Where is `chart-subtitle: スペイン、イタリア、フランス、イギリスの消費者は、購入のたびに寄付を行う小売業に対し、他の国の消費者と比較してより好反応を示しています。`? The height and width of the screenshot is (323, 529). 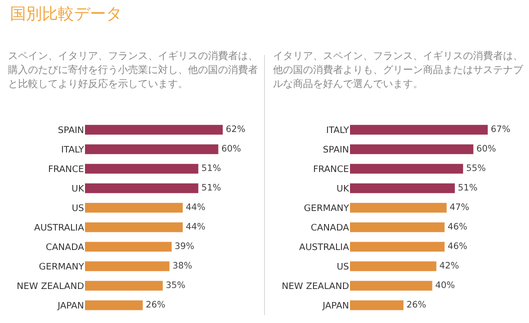 chart-subtitle: スペイン、イタリア、フランス、イギリスの消費者は、購入のたびに寄付を行う小売業に対し、他の国の消費者と比較してより好反応を示しています。 is located at coordinates (133, 71).